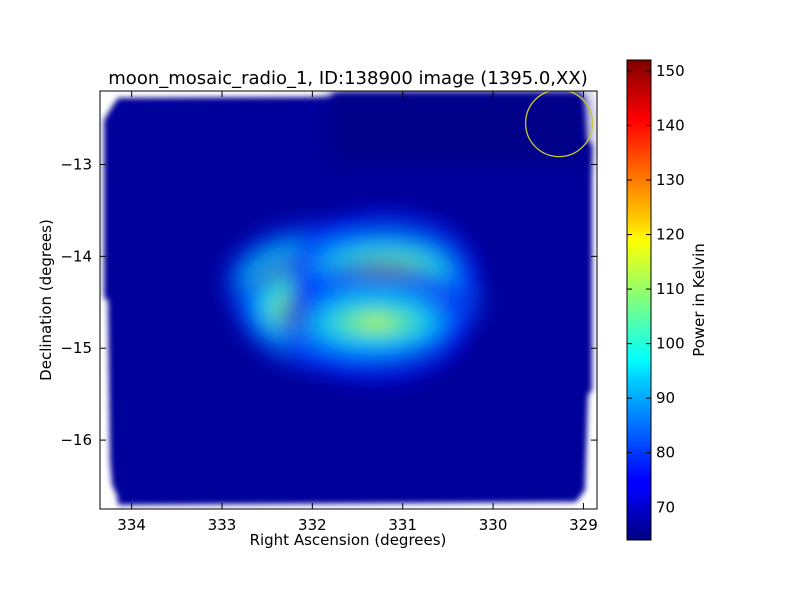 The image size is (800, 600). I want to click on x-tick-label: 330, so click(493, 525).